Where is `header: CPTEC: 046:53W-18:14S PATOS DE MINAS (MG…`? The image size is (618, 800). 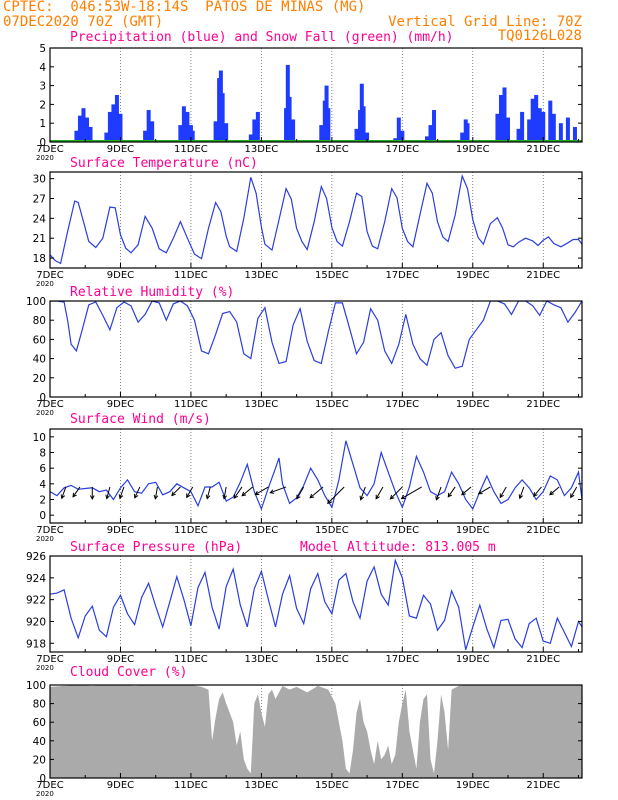 header: CPTEC: 046:53W-18:14S PATOS DE MINAS (MG… is located at coordinates (309, 23).